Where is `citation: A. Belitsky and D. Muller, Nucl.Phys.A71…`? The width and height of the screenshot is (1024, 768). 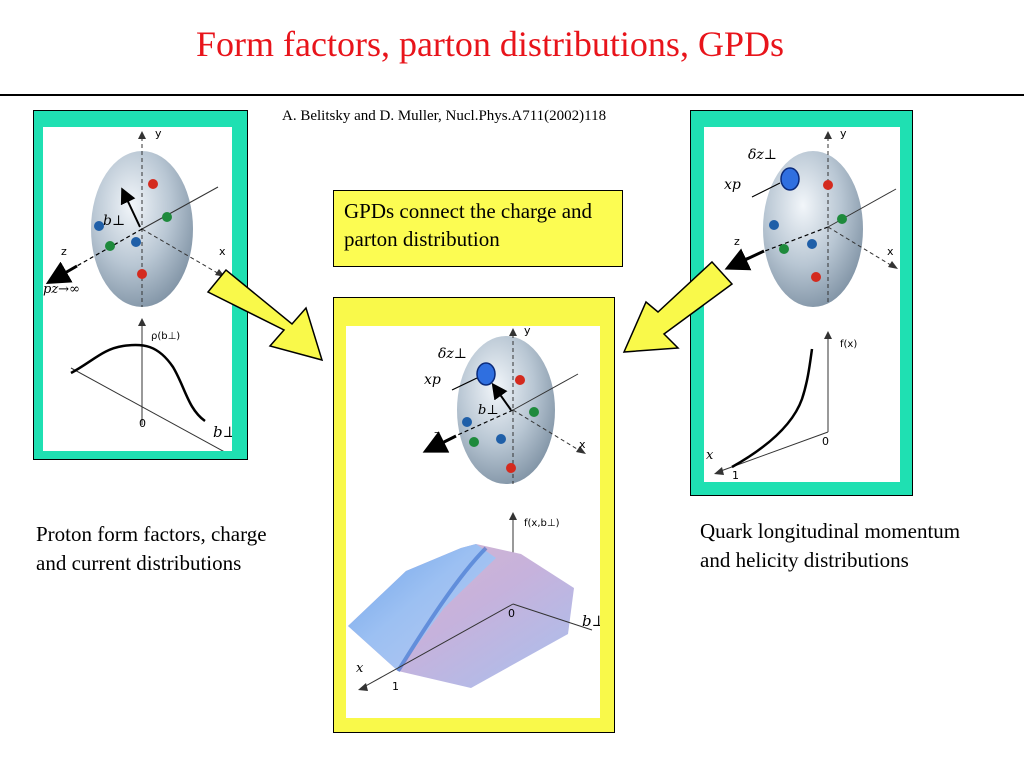
citation: A. Belitsky and D. Muller, Nucl.Phys.A71… is located at coordinates (444, 116).